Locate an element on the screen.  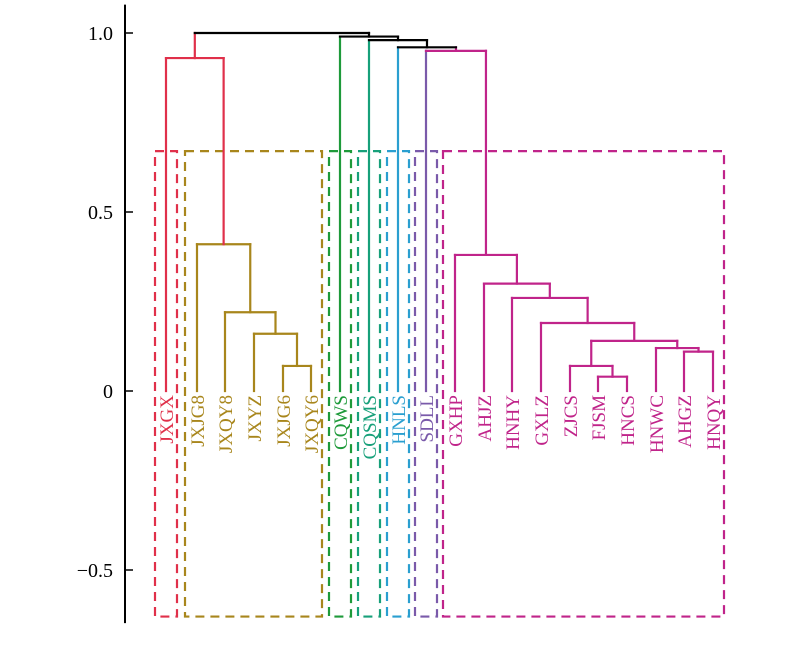
y-tick-label-2: 0 is located at coordinates (108, 392).